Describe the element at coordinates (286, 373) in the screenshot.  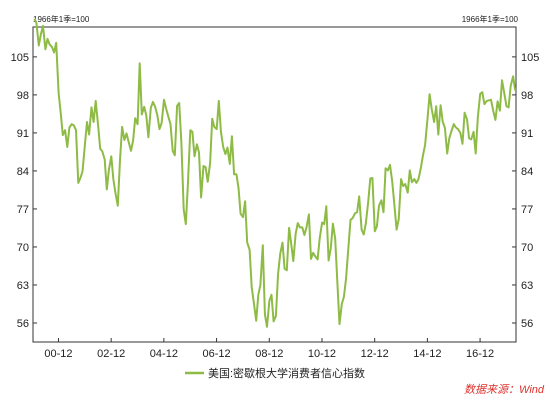
I see `legend-label: 美国:密歇根大学消费者信心指数` at that location.